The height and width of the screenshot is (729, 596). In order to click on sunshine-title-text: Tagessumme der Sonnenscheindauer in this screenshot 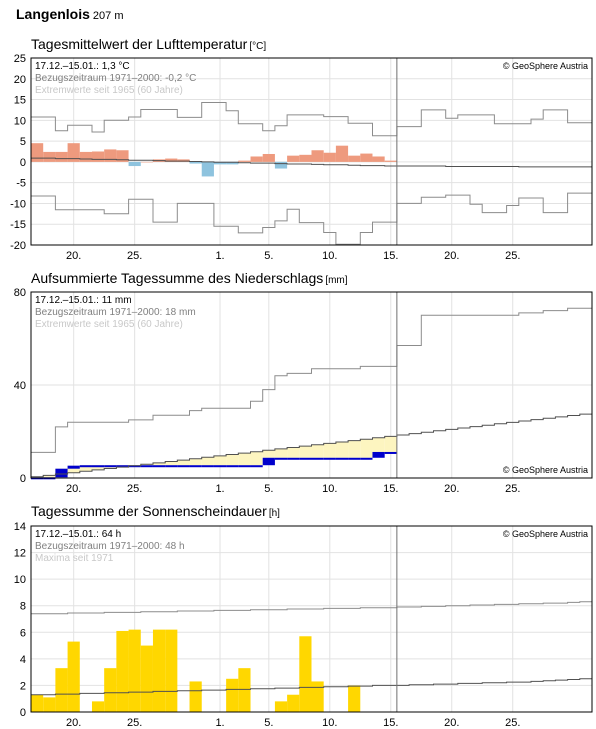, I will do `click(149, 511)`.